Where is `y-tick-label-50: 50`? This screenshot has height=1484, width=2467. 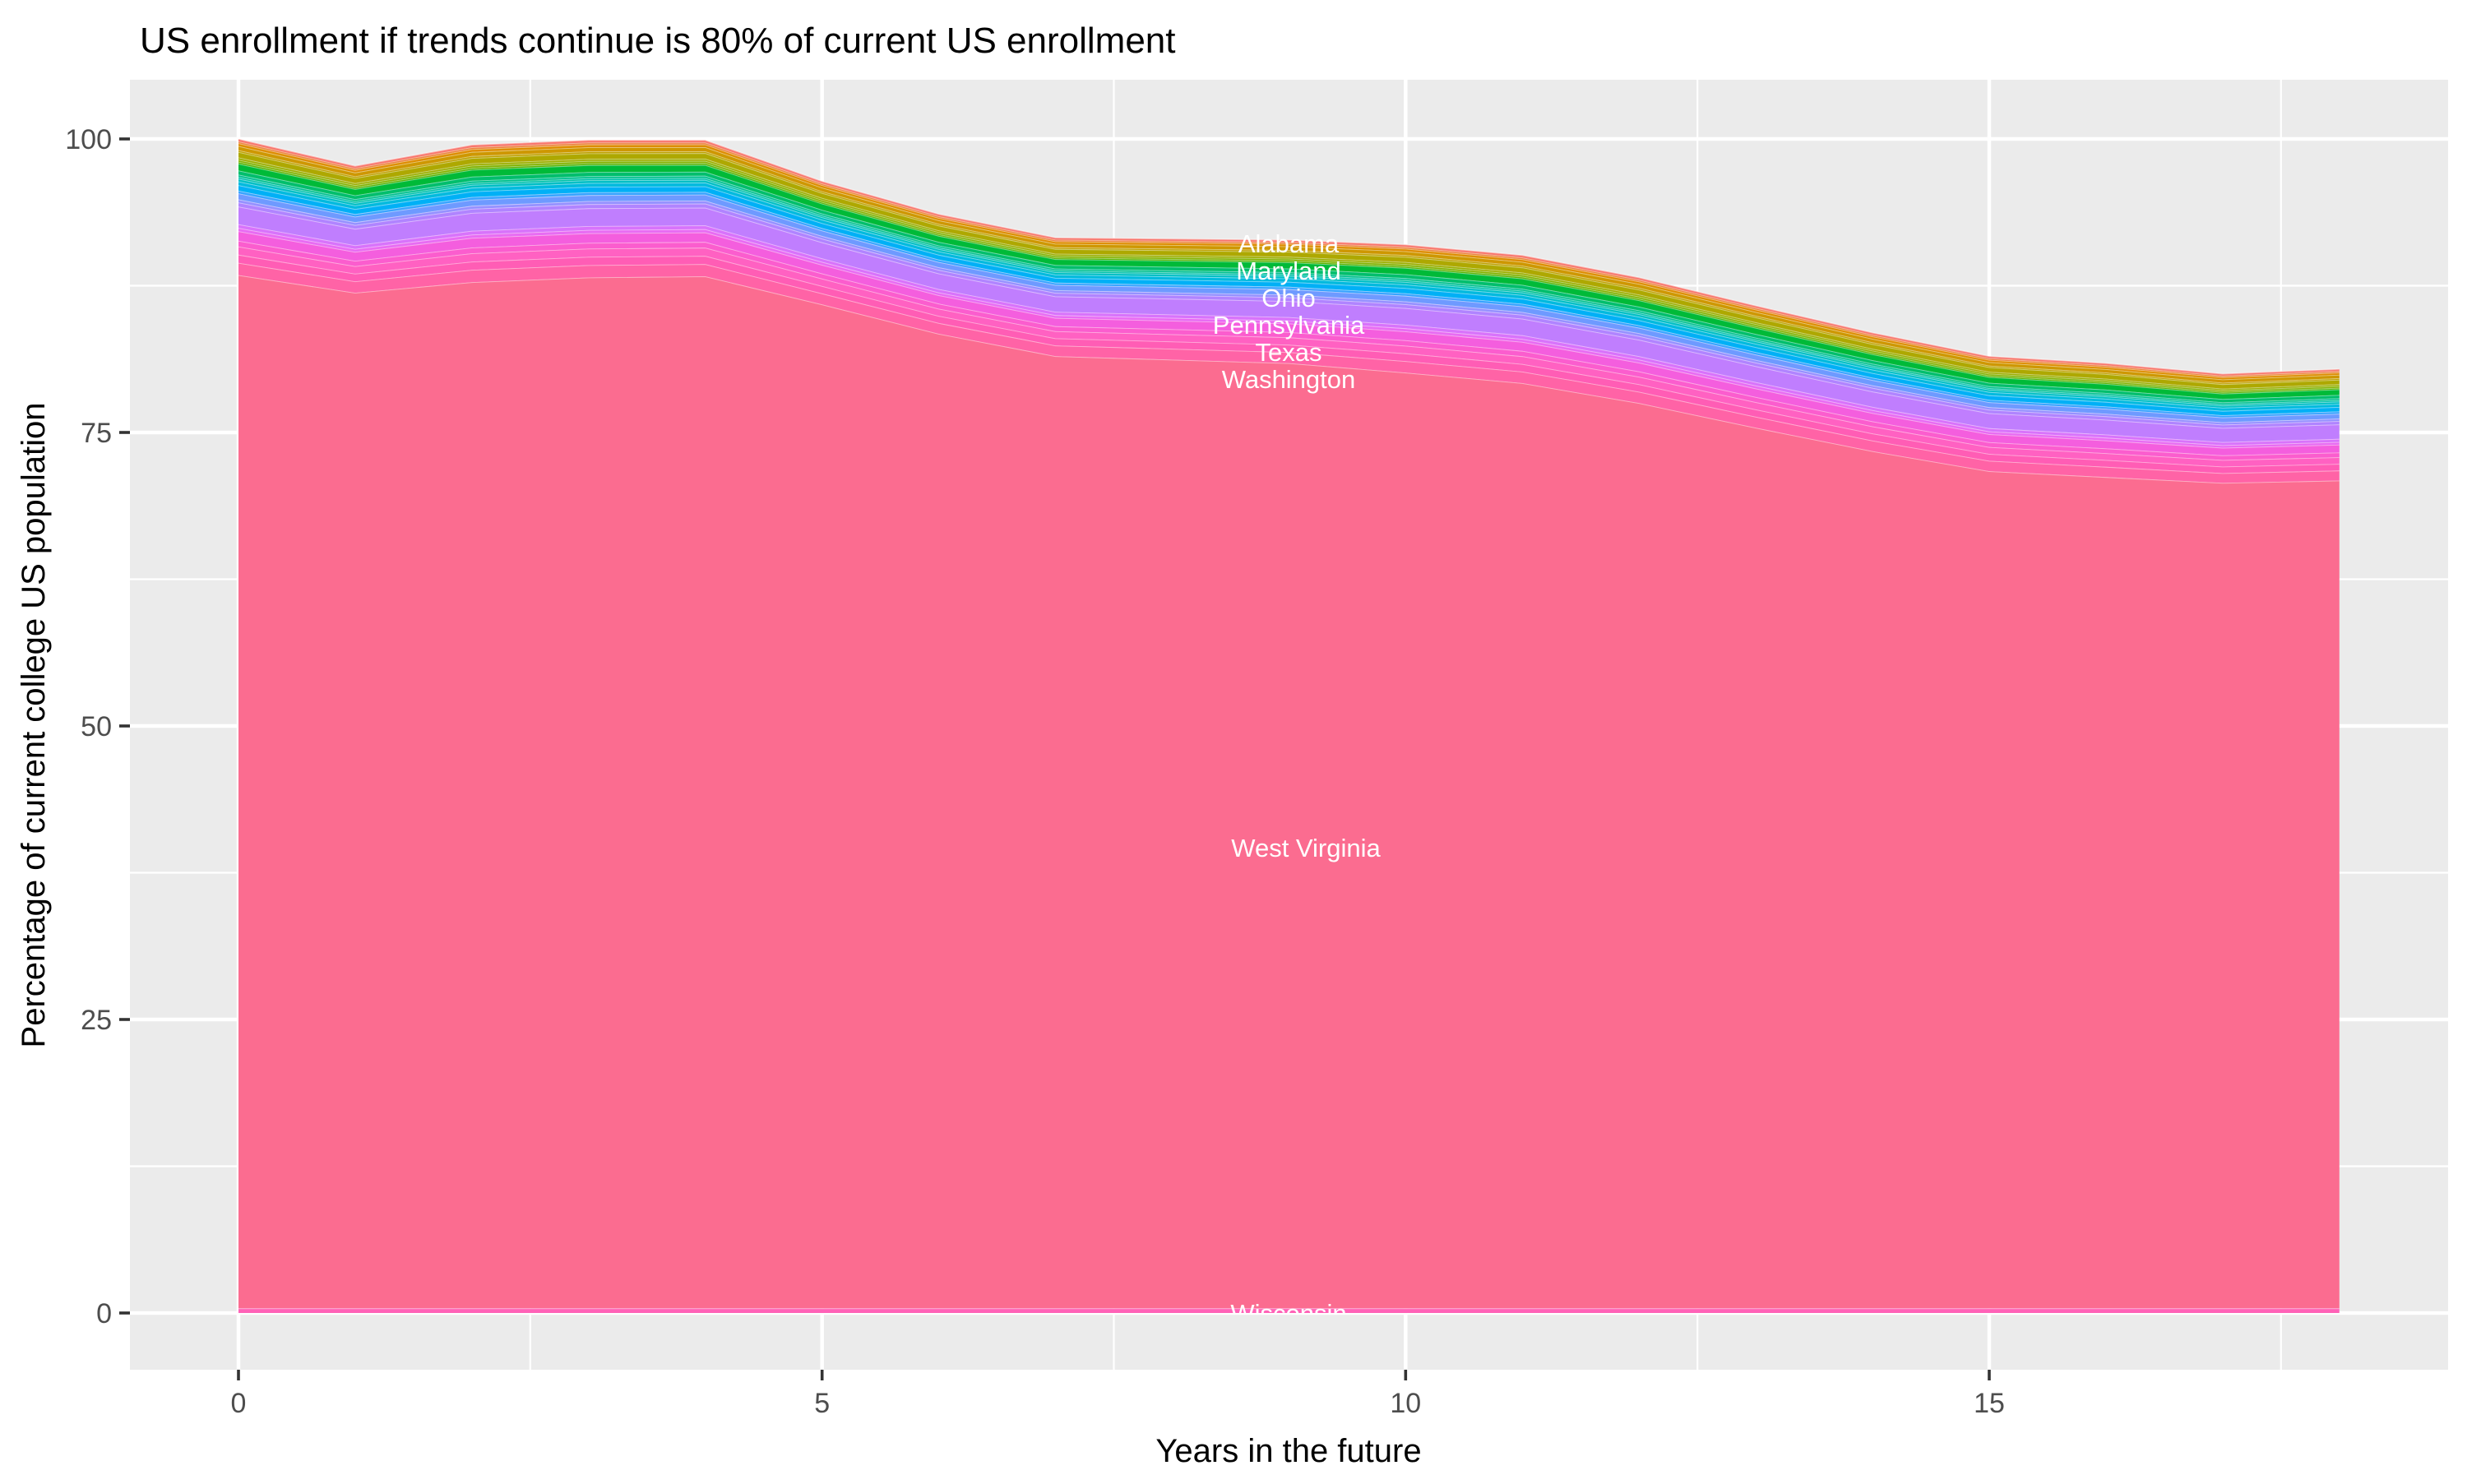 y-tick-label-50: 50 is located at coordinates (96, 727).